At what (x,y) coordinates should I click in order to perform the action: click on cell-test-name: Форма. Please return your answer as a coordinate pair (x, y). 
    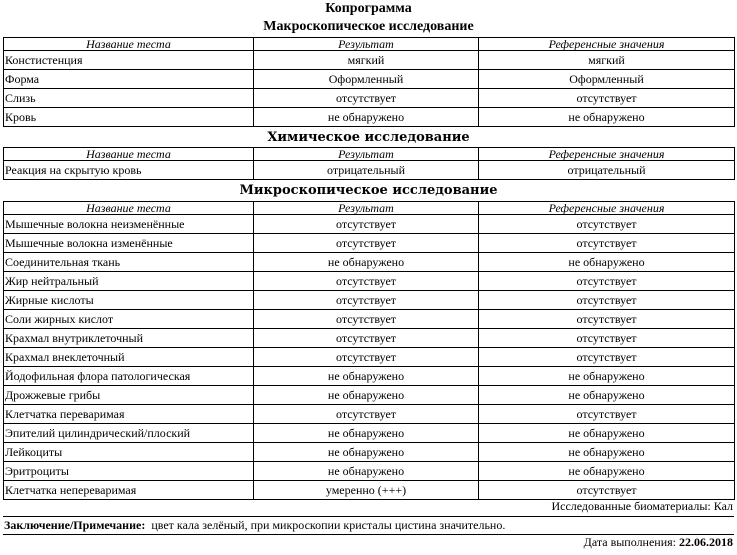
    Looking at the image, I should click on (128, 79).